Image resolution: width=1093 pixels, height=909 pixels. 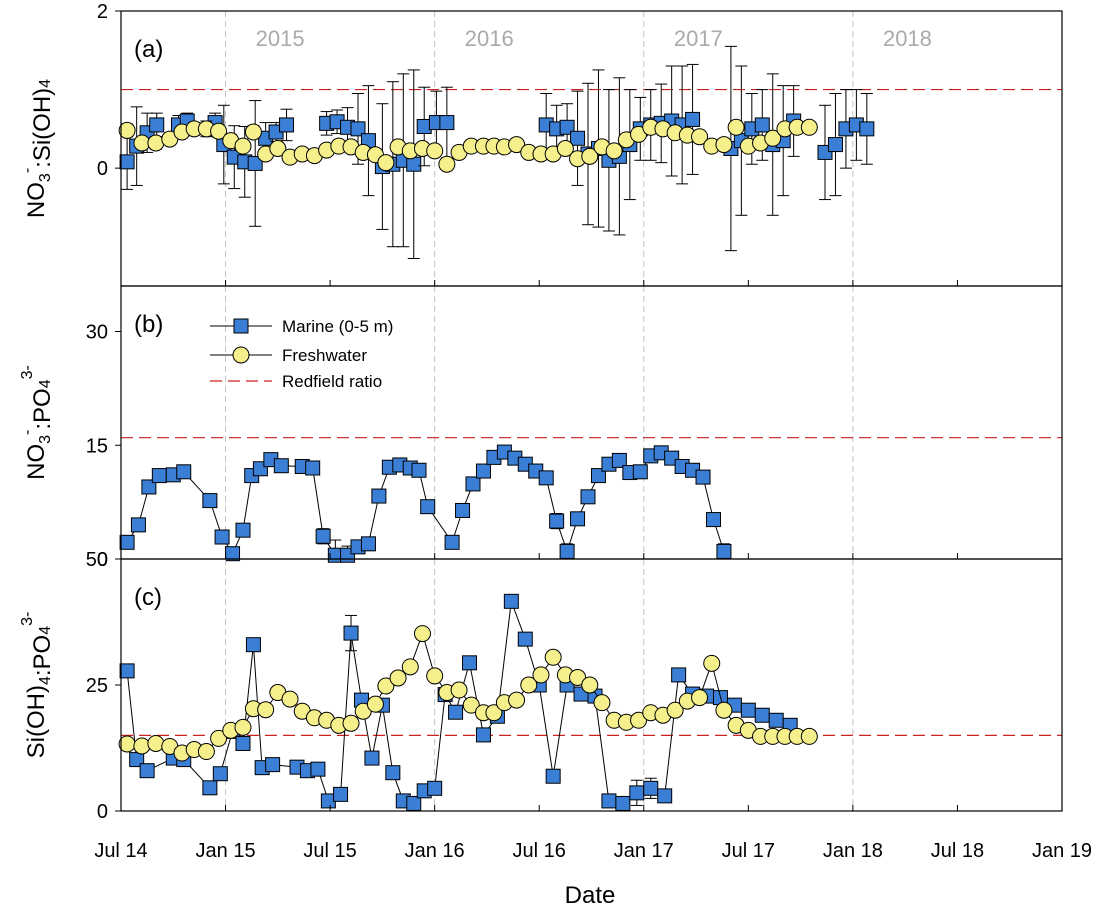 I want to click on y-axis-label-part: NO, so click(x=36, y=200).